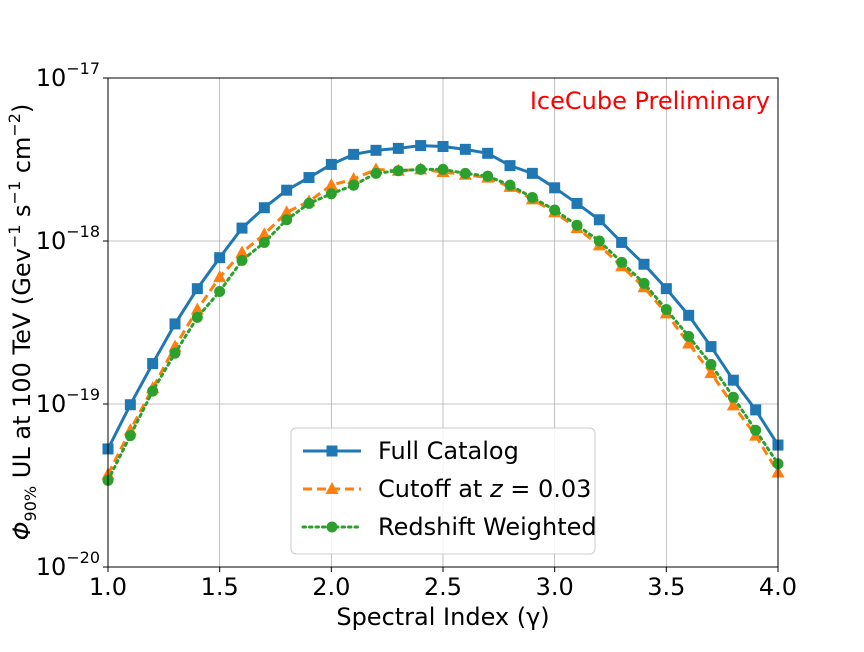 Image resolution: width=864 pixels, height=652 pixels. What do you see at coordinates (22, 530) in the screenshot?
I see `y-label-phi: Φ` at bounding box center [22, 530].